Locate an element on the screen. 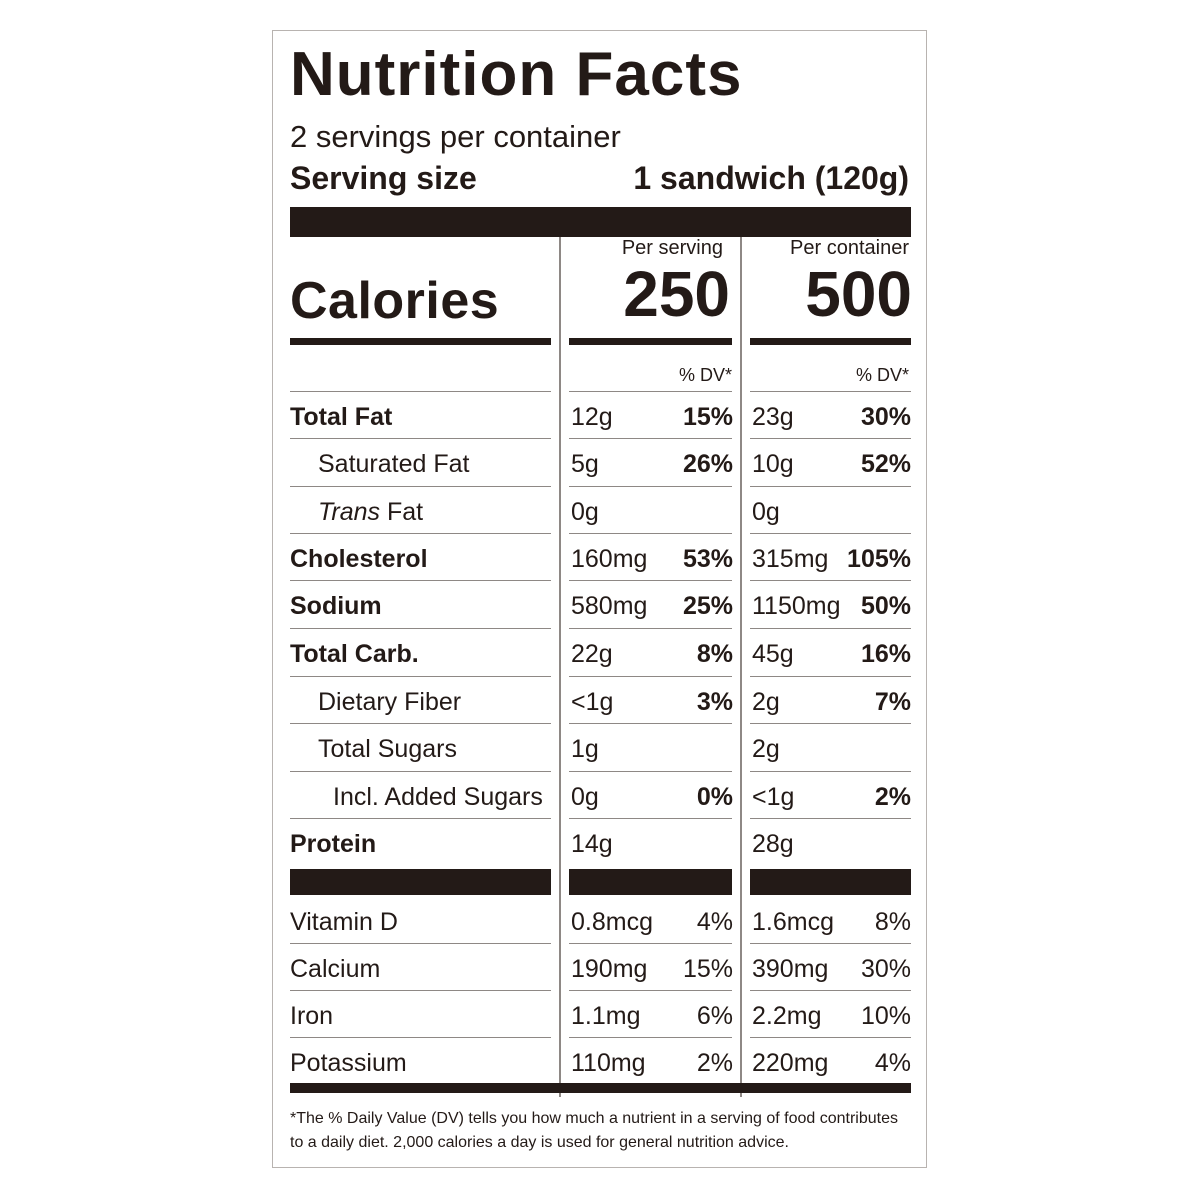 This screenshot has height=1200, width=1200. vitamin-row: Potassium 110mg 2% 220mg 4% is located at coordinates (600, 1063).